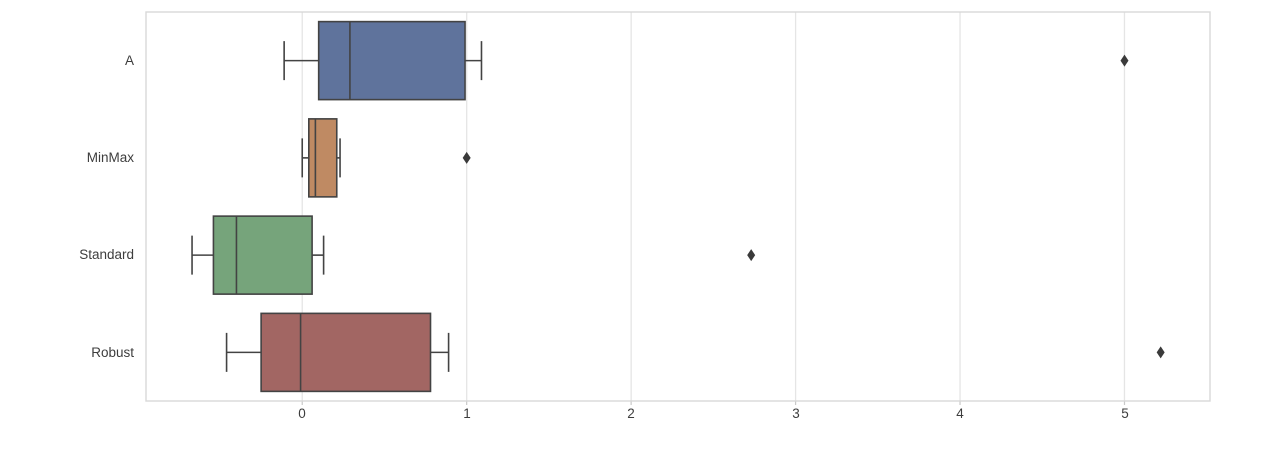 This screenshot has width=1280, height=452. What do you see at coordinates (106, 254) in the screenshot?
I see `y-tick-label-standard: Standard` at bounding box center [106, 254].